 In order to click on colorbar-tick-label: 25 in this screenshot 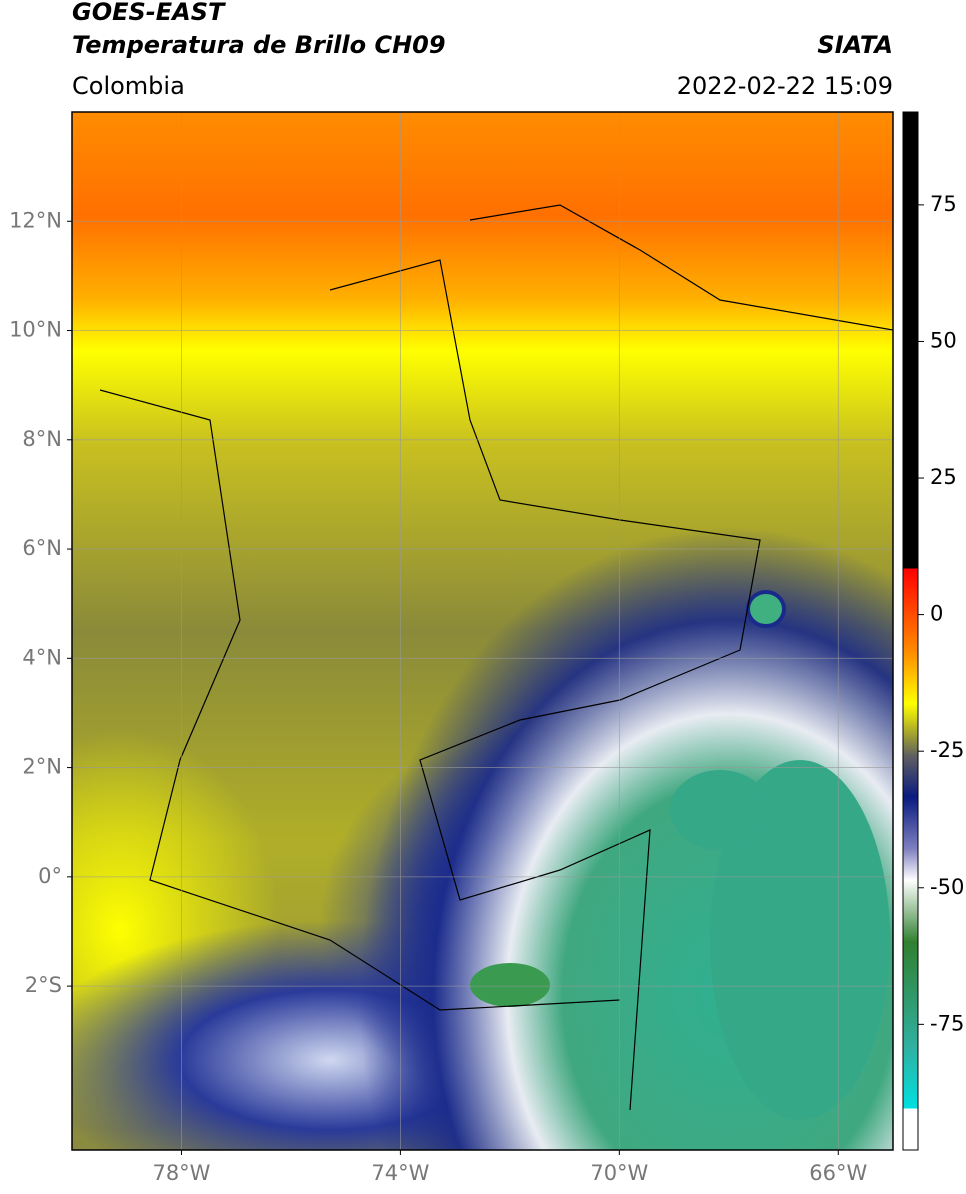, I will do `click(943, 477)`.